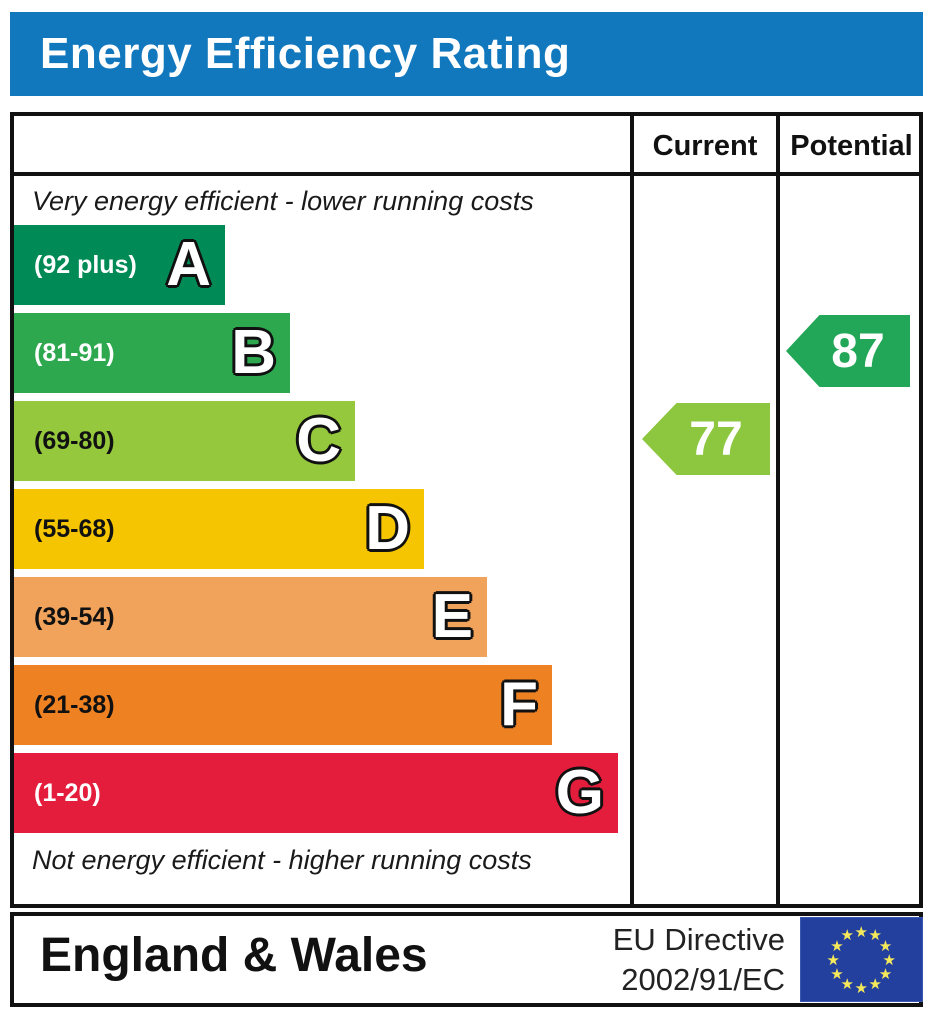  Describe the element at coordinates (74, 528) in the screenshot. I see `band-d-range: (55-68)` at that location.